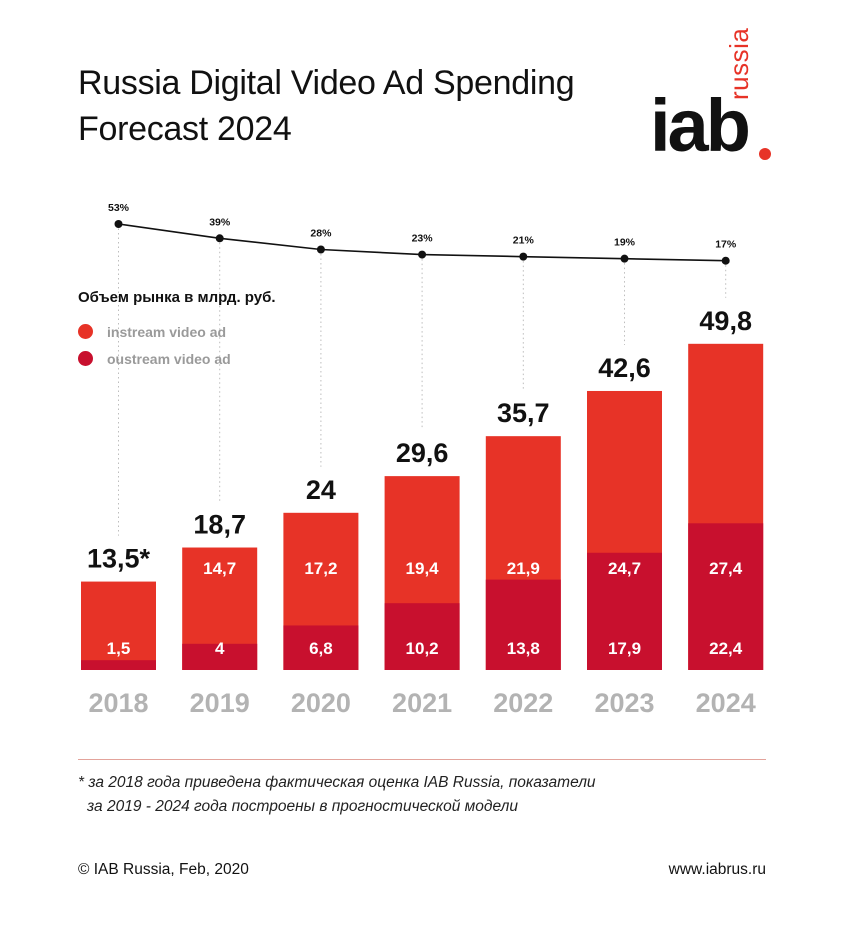 This screenshot has height=938, width=847. Describe the element at coordinates (320, 249) in the screenshot. I see `growth-point-2020` at that location.